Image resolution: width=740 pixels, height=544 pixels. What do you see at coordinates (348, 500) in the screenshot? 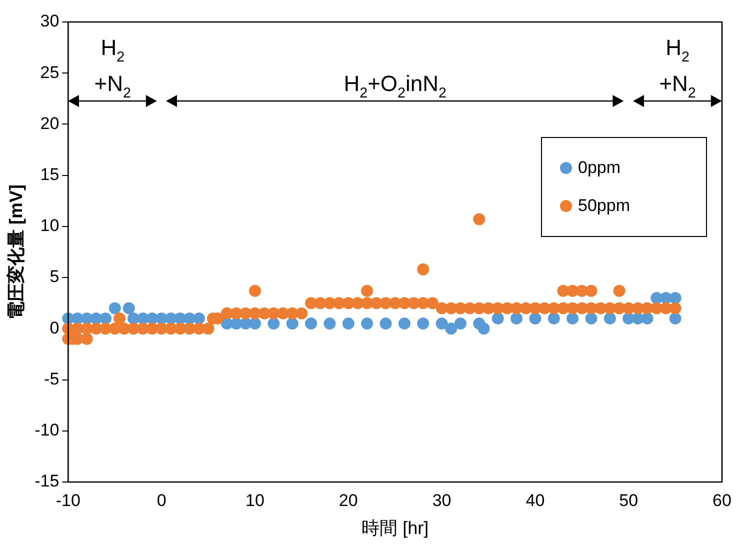
I see `x-tick-label: 20` at bounding box center [348, 500].